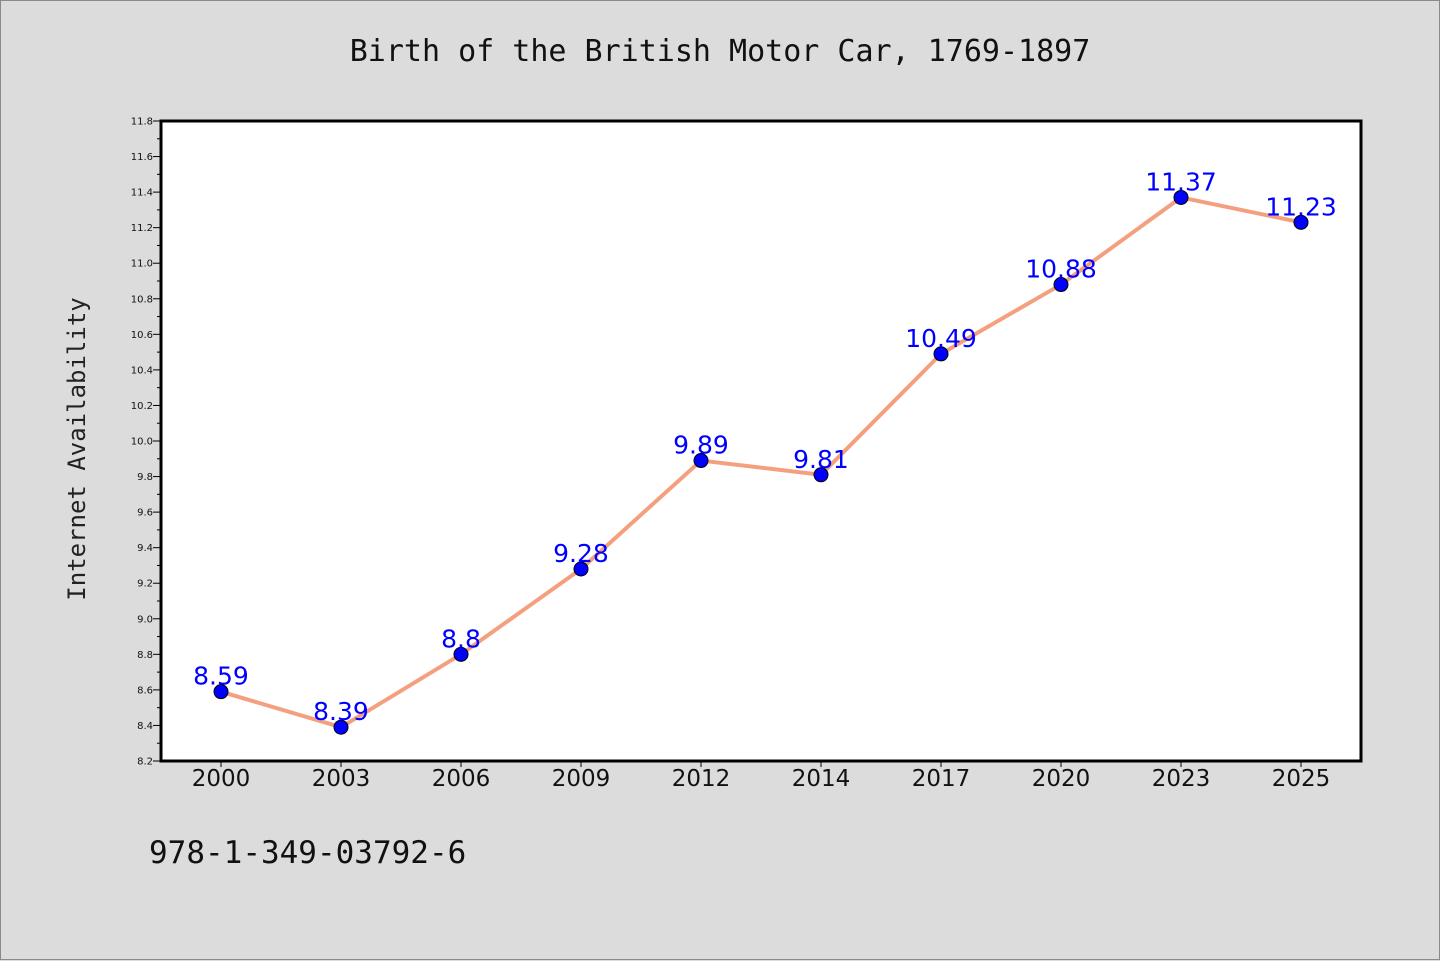 The width and height of the screenshot is (1440, 961). Describe the element at coordinates (308, 853) in the screenshot. I see `isbn-caption: 978-1-349-03792-6` at that location.